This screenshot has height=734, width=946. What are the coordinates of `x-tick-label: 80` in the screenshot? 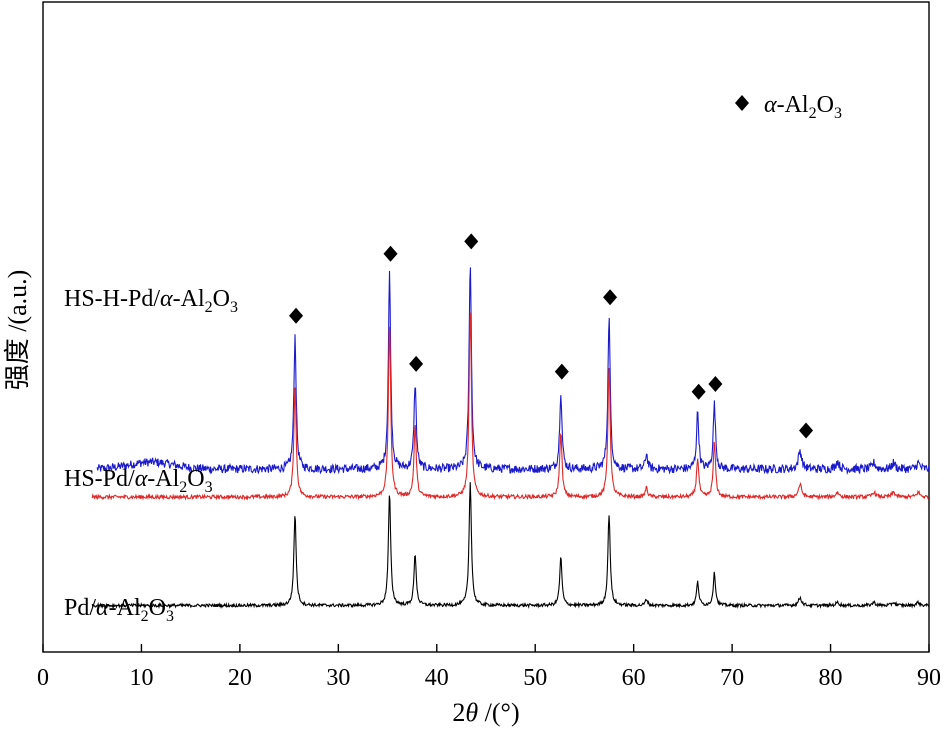 It's located at (831, 678).